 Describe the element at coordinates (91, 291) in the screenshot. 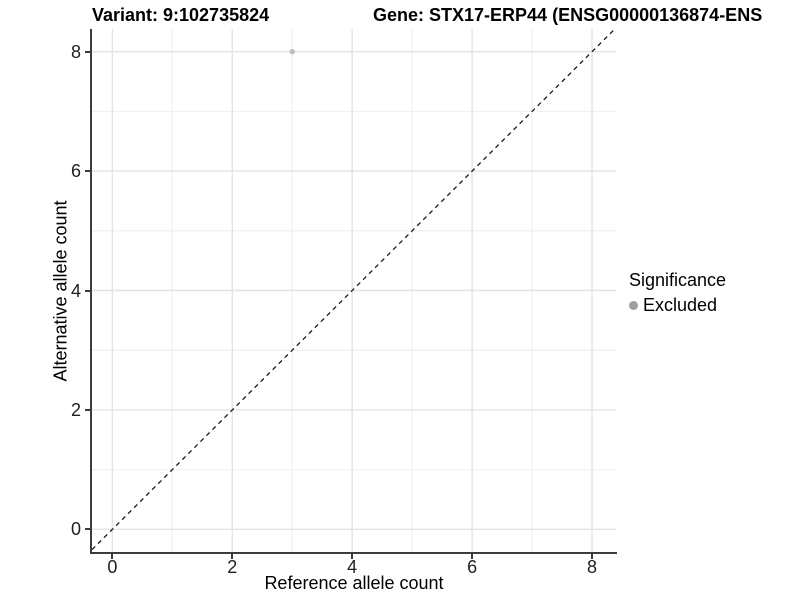

I see `y-axis-line` at that location.